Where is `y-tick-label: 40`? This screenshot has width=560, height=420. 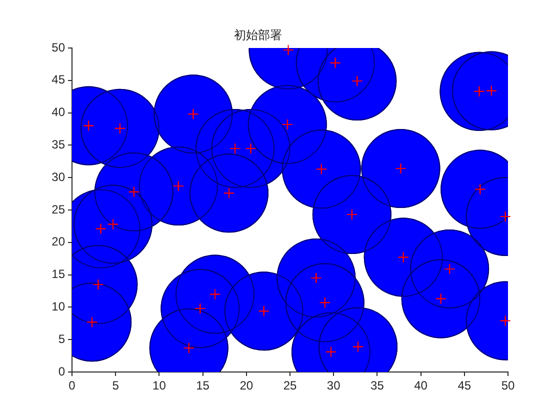 y-tick-label: 40 is located at coordinates (59, 112).